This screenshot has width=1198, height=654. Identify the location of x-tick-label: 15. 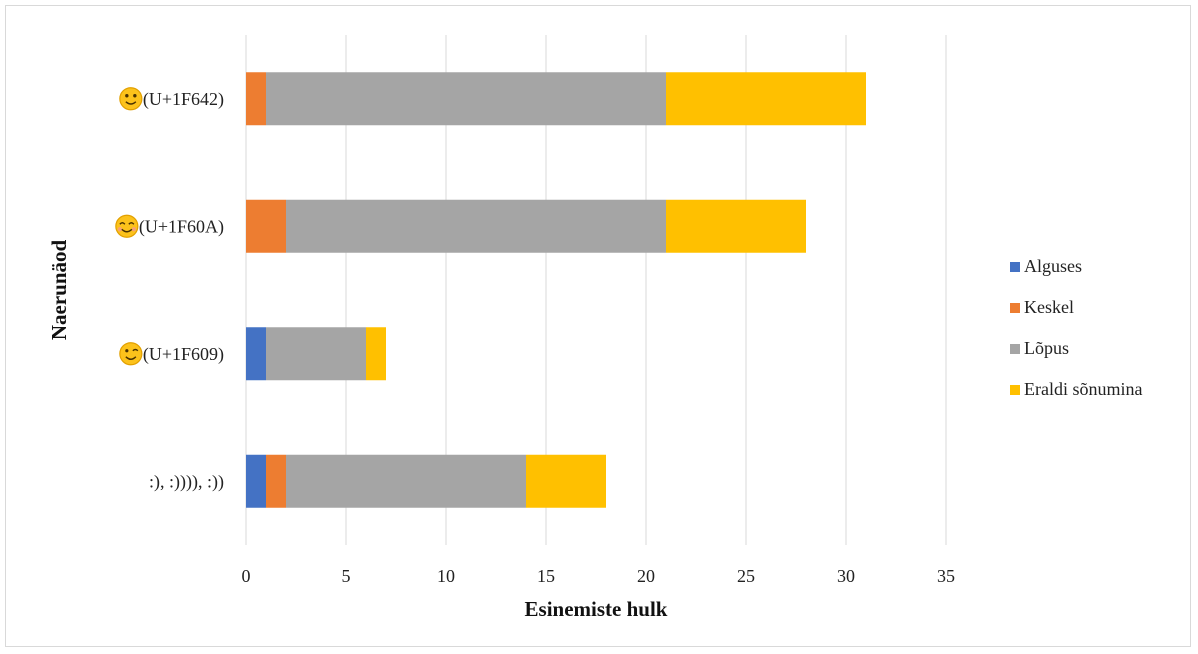
(546, 576).